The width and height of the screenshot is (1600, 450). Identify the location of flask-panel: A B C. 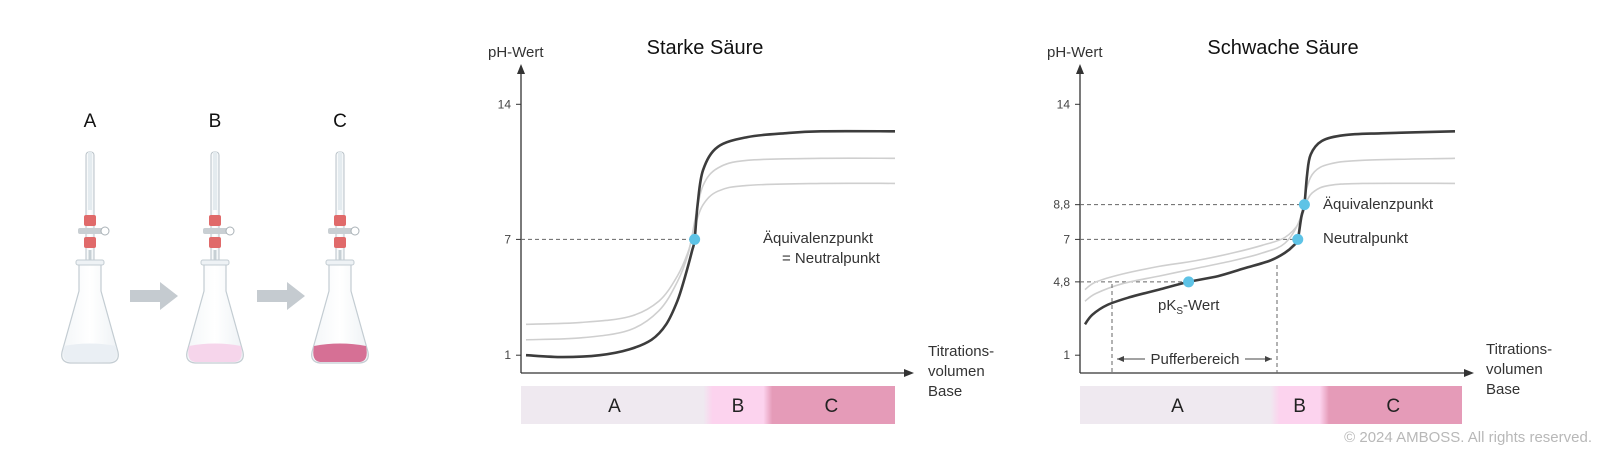
(215, 237).